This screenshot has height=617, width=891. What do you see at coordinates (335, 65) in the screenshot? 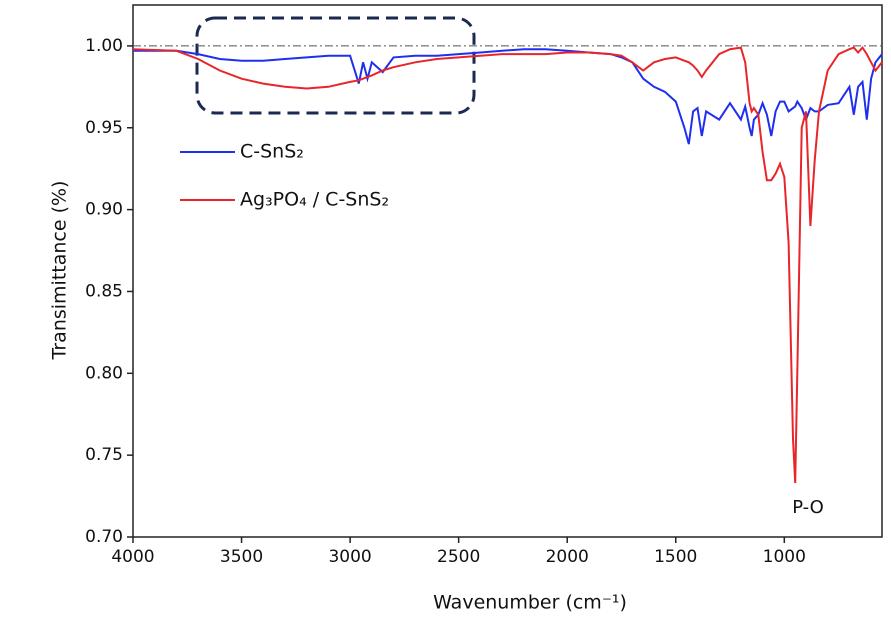
I see `highlight-box` at bounding box center [335, 65].